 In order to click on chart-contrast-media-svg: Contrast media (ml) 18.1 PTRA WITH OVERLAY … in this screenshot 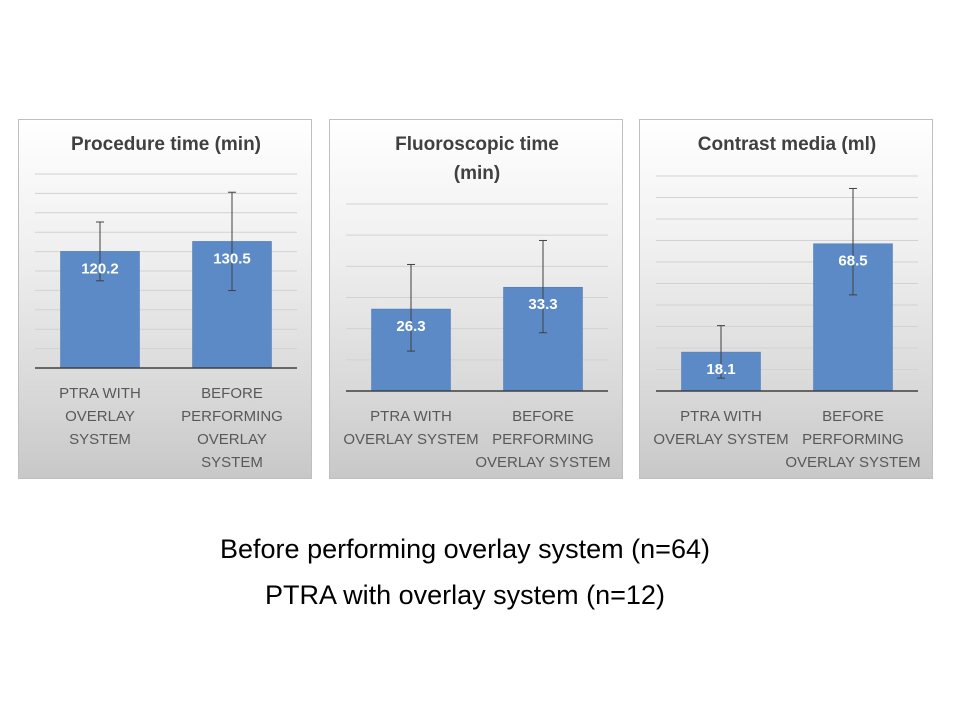, I will do `click(786, 302)`.